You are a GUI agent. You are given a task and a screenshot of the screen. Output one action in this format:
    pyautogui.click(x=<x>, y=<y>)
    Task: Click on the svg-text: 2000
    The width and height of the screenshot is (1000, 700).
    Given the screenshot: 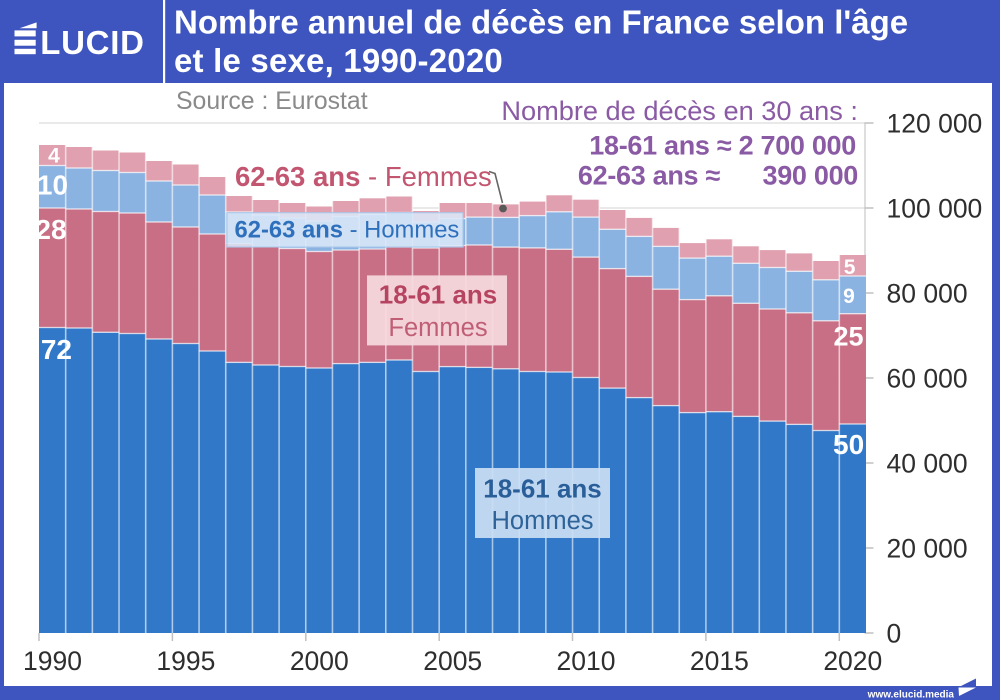 What is the action you would take?
    pyautogui.click(x=319, y=661)
    